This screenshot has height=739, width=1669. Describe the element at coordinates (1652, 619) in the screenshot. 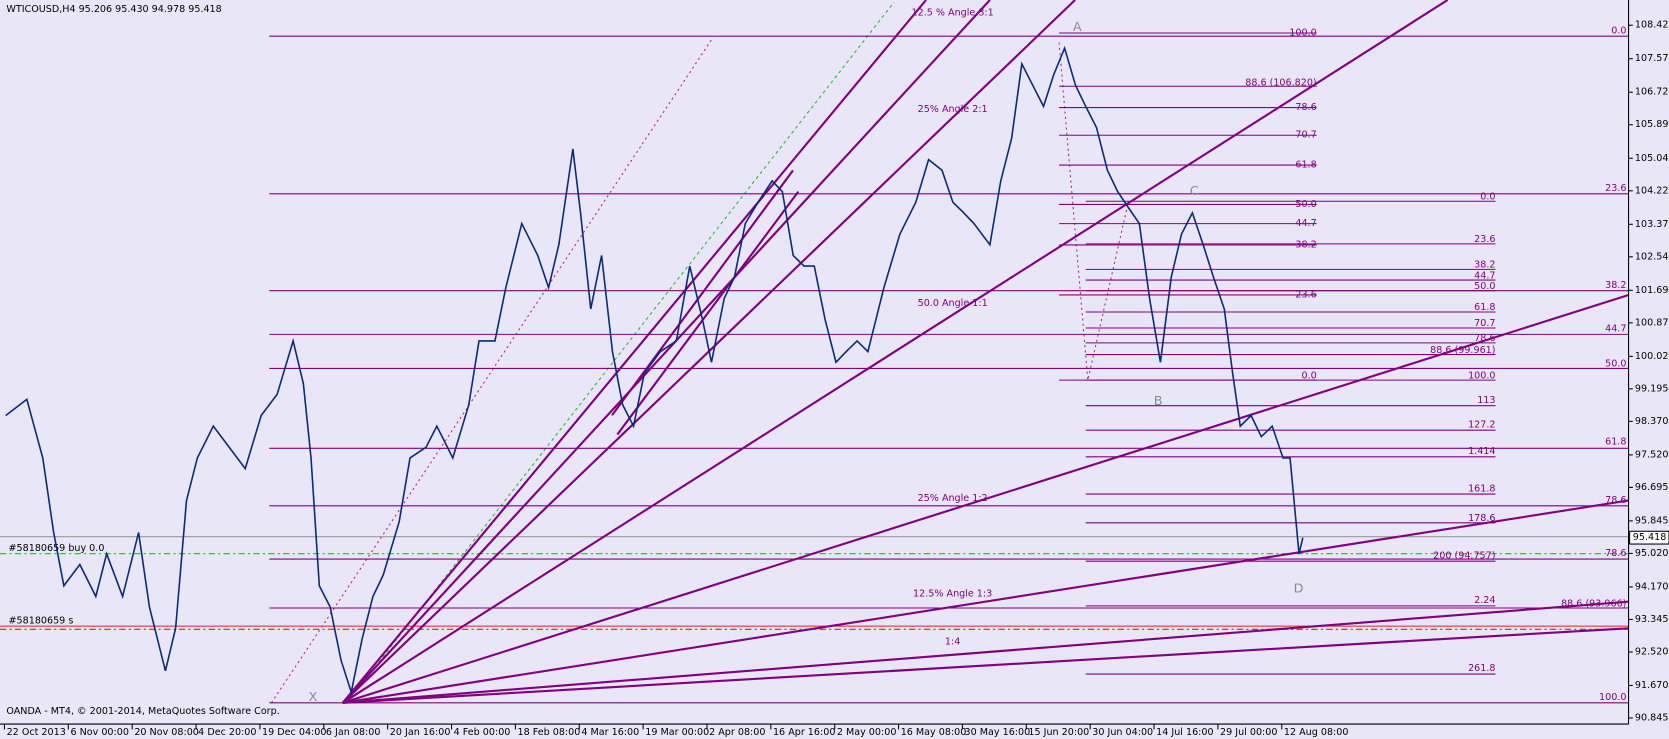

I see `y-tick-label: 93.345` at that location.